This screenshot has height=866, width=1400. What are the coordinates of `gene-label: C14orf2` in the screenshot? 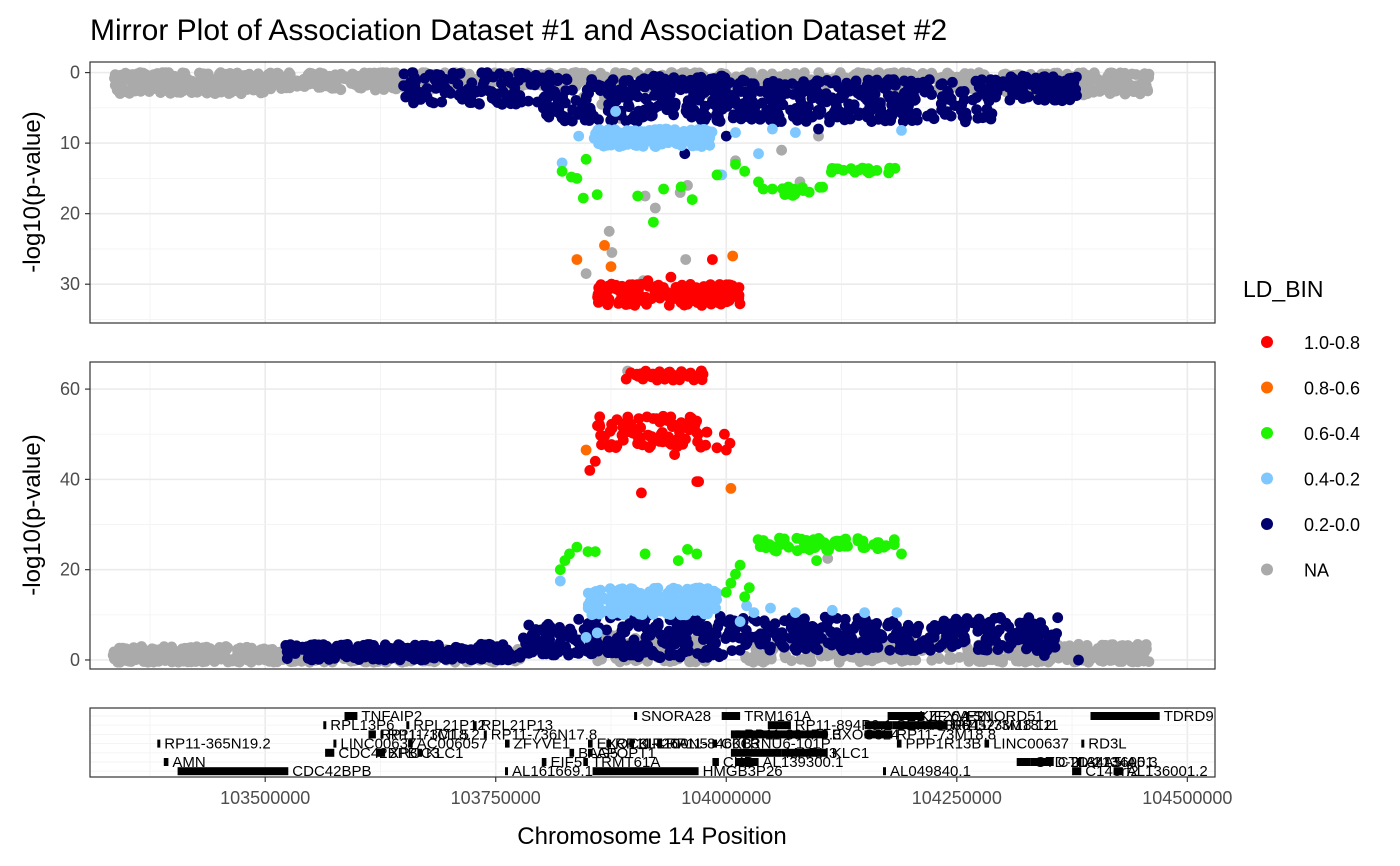 It's located at (1111, 771).